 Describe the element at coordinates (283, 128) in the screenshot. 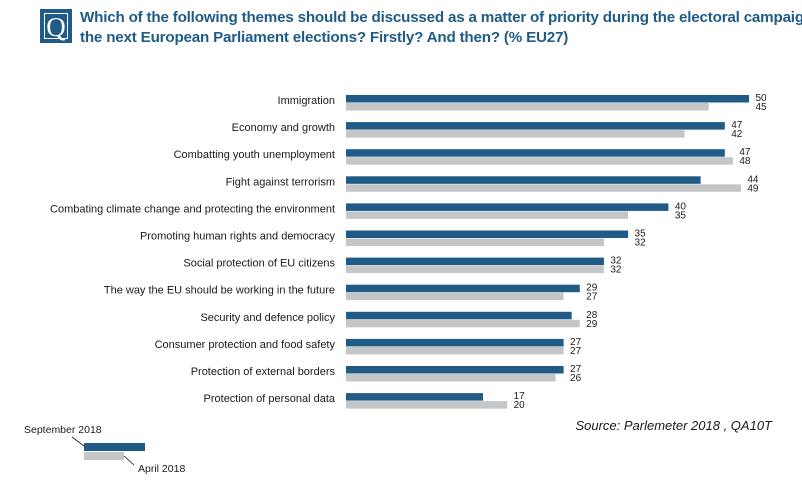

I see `category-label: Economy and growth` at that location.